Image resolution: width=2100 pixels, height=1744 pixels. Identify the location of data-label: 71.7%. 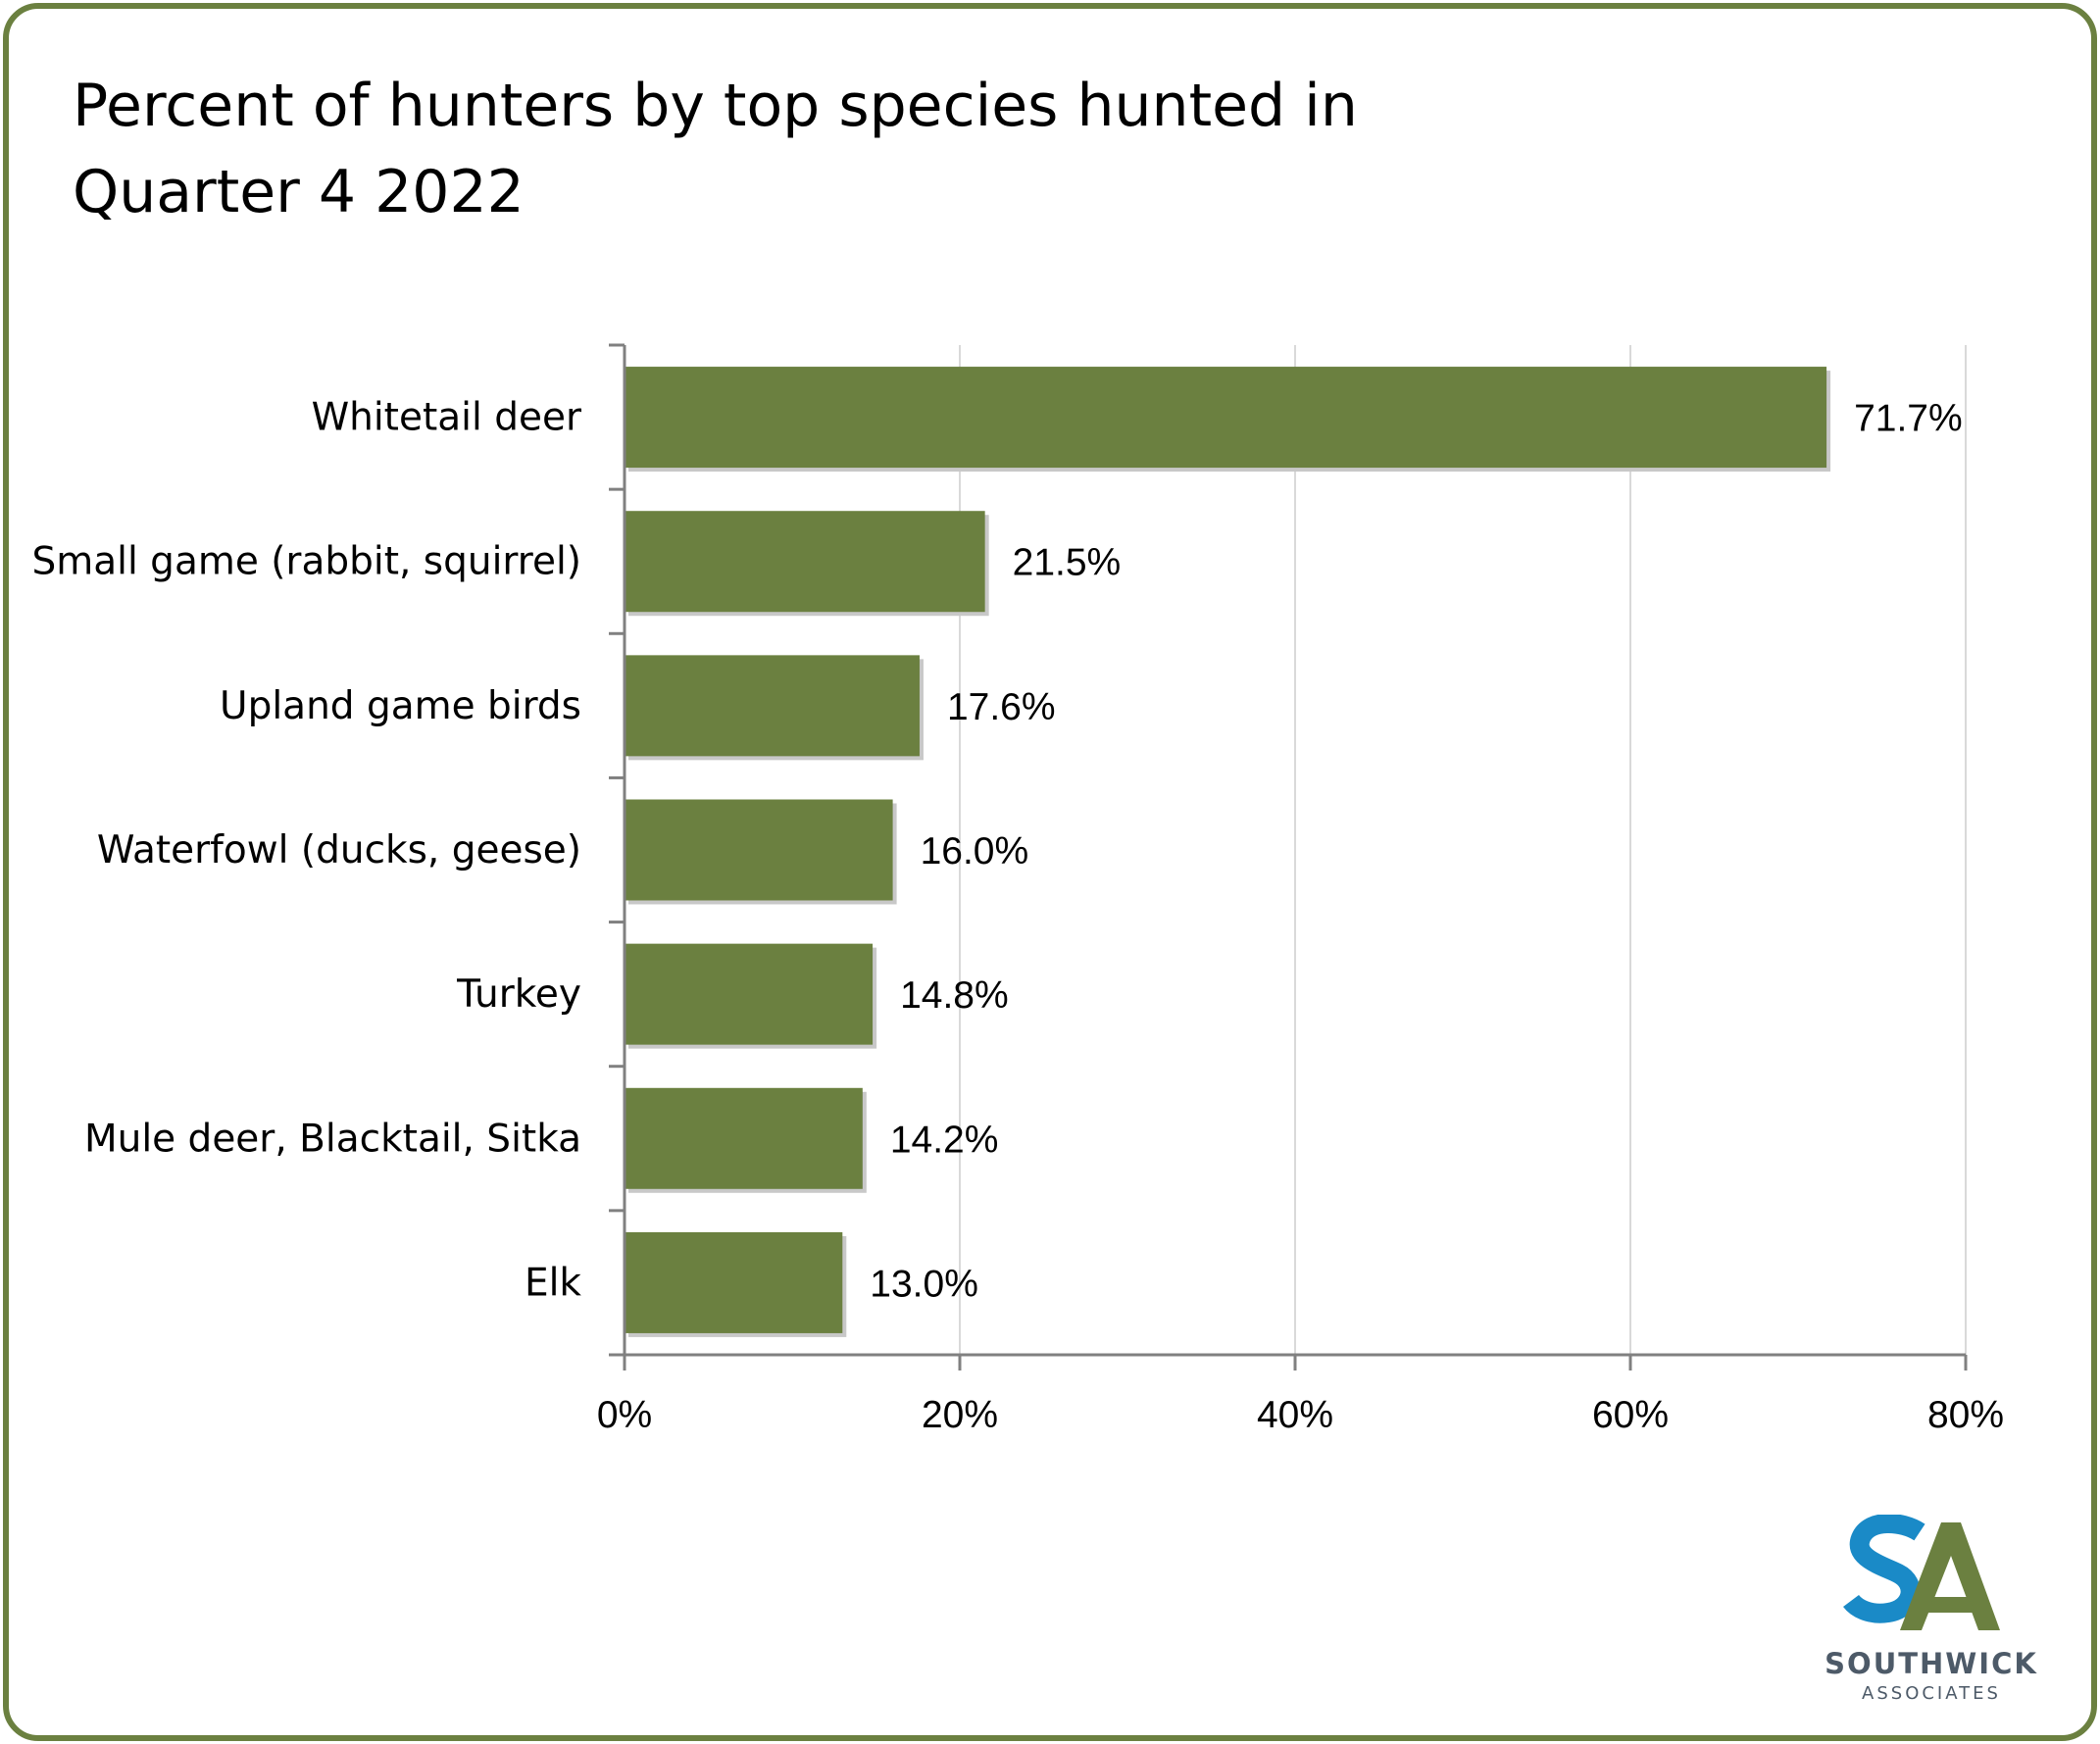
(1908, 419).